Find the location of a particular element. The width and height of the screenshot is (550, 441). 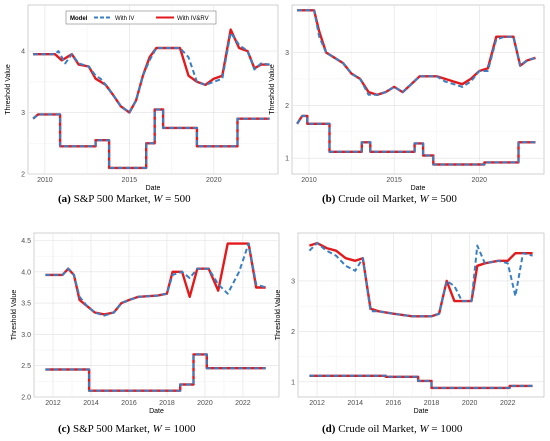

caption-tag: (d) is located at coordinates (329, 429).